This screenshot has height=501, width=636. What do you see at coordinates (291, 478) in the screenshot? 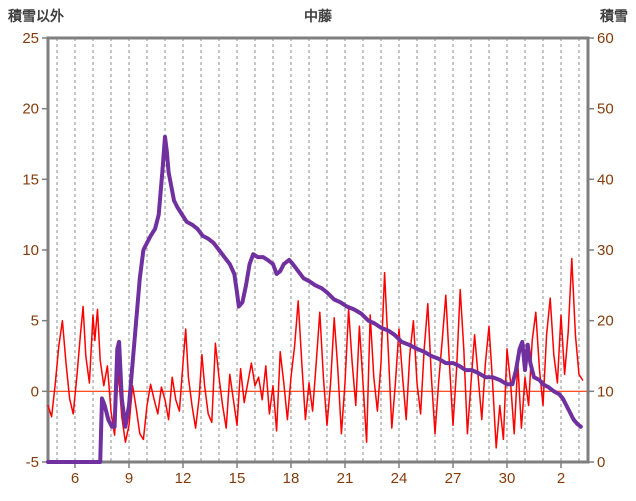
I see `x-axis-tick-label: 18` at bounding box center [291, 478].